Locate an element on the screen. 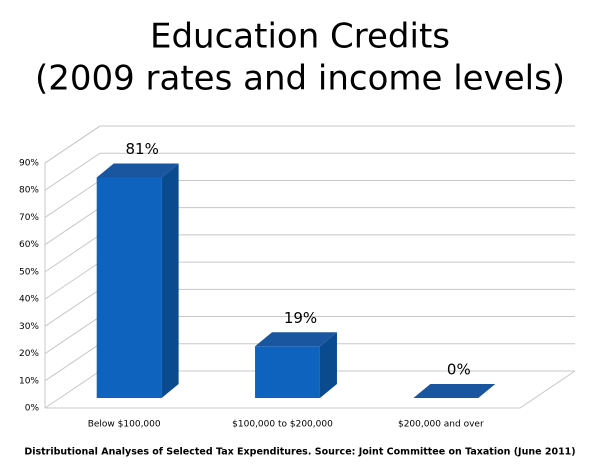  value-label: 0% is located at coordinates (459, 370).